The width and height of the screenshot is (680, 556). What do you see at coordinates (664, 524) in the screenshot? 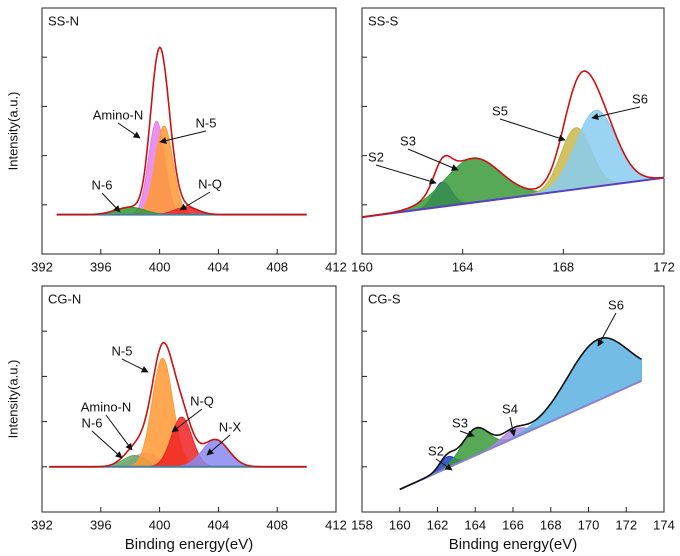
I see `x-tick-label: 174` at bounding box center [664, 524].